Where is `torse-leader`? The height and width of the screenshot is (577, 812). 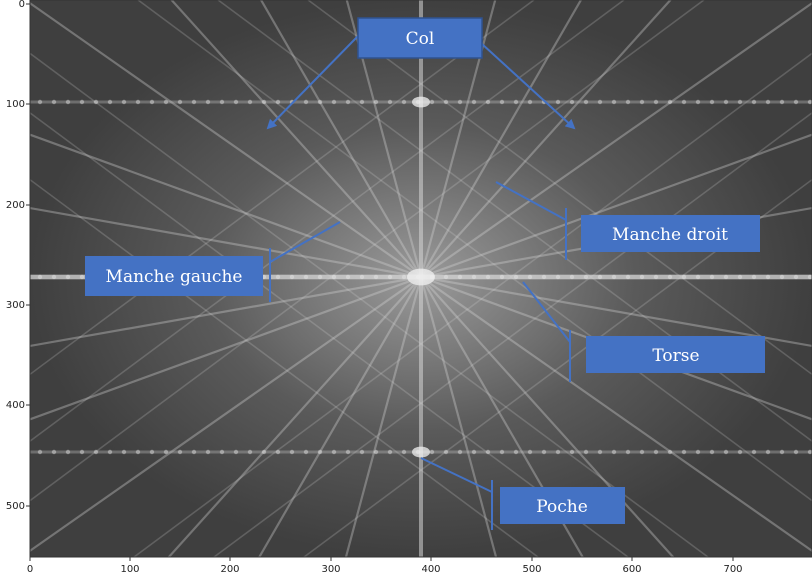 torse-leader is located at coordinates (546, 312).